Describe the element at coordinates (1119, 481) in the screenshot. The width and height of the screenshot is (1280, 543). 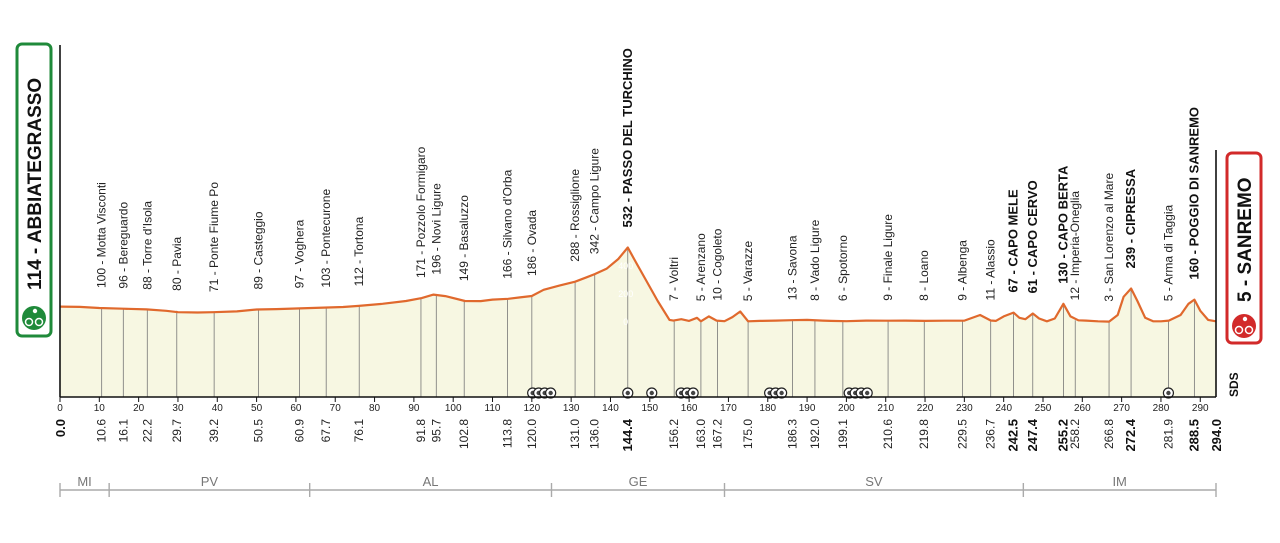
I see `province-im: IM` at that location.